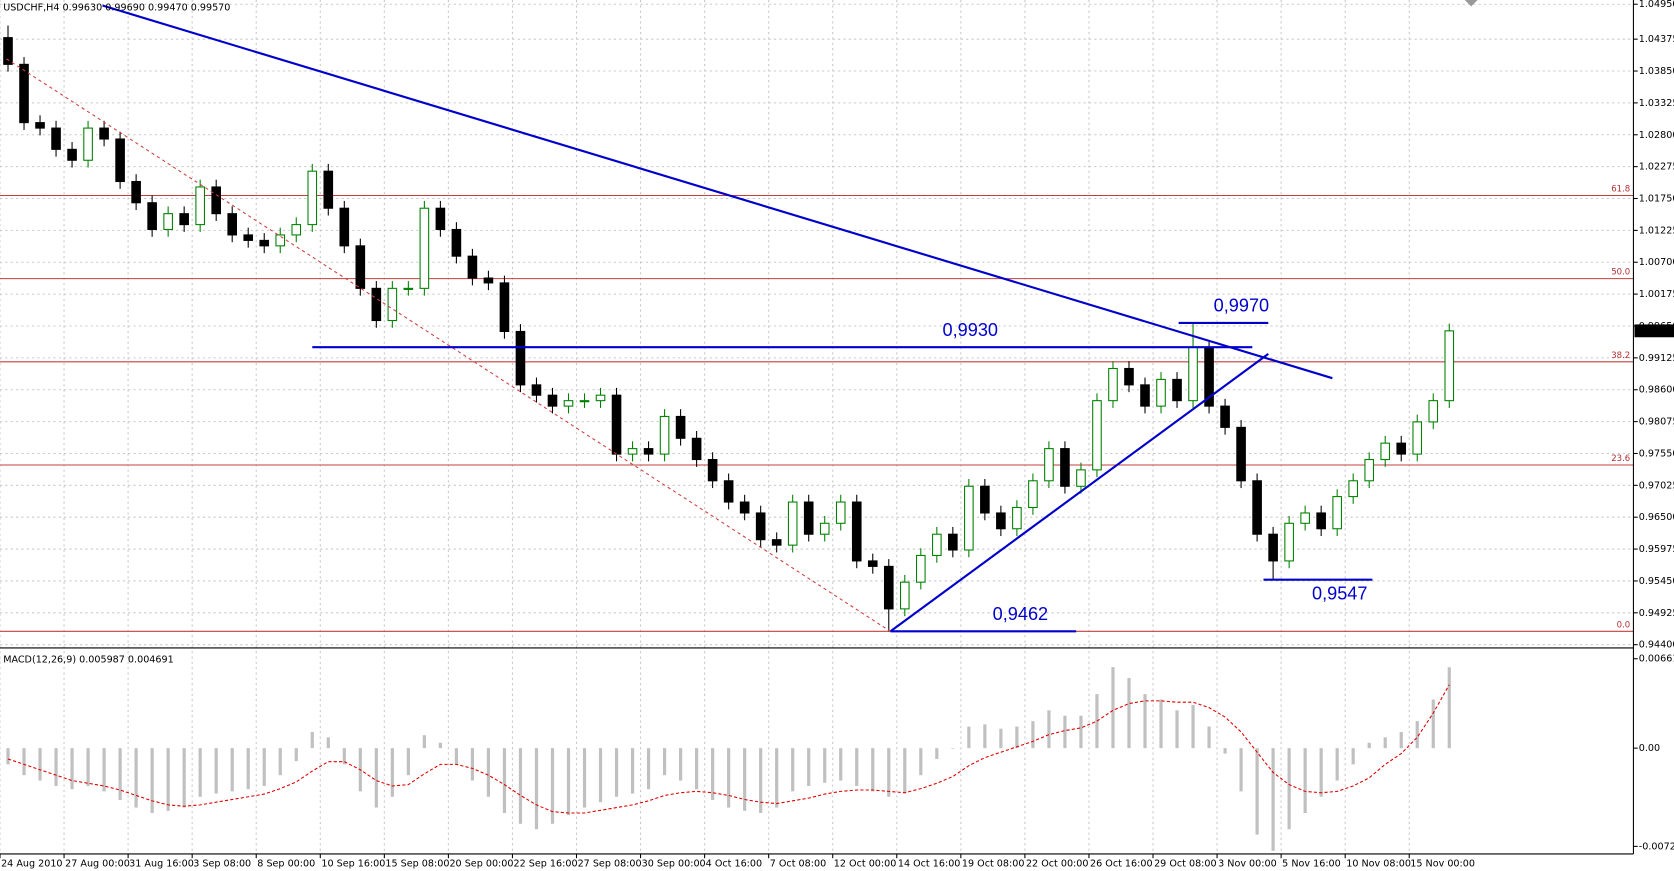 The image size is (1674, 871). Describe the element at coordinates (1656, 230) in the screenshot. I see `y-tick-label: 1.01225` at that location.